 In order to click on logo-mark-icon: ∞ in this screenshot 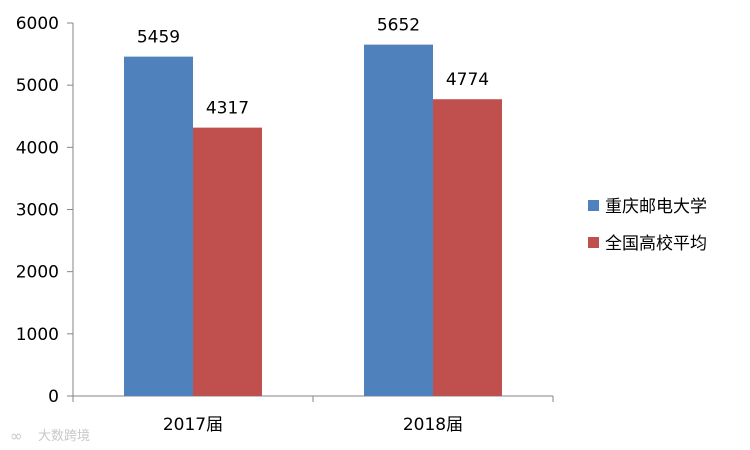, I will do `click(16, 436)`.